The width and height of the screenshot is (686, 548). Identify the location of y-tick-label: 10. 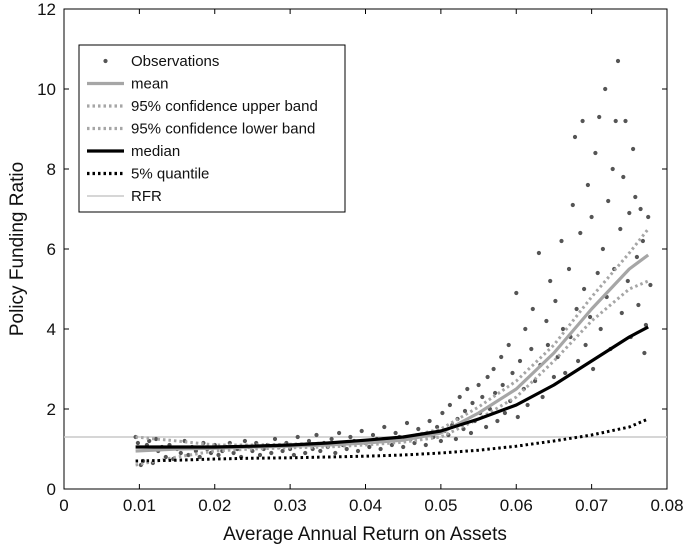
(46, 89).